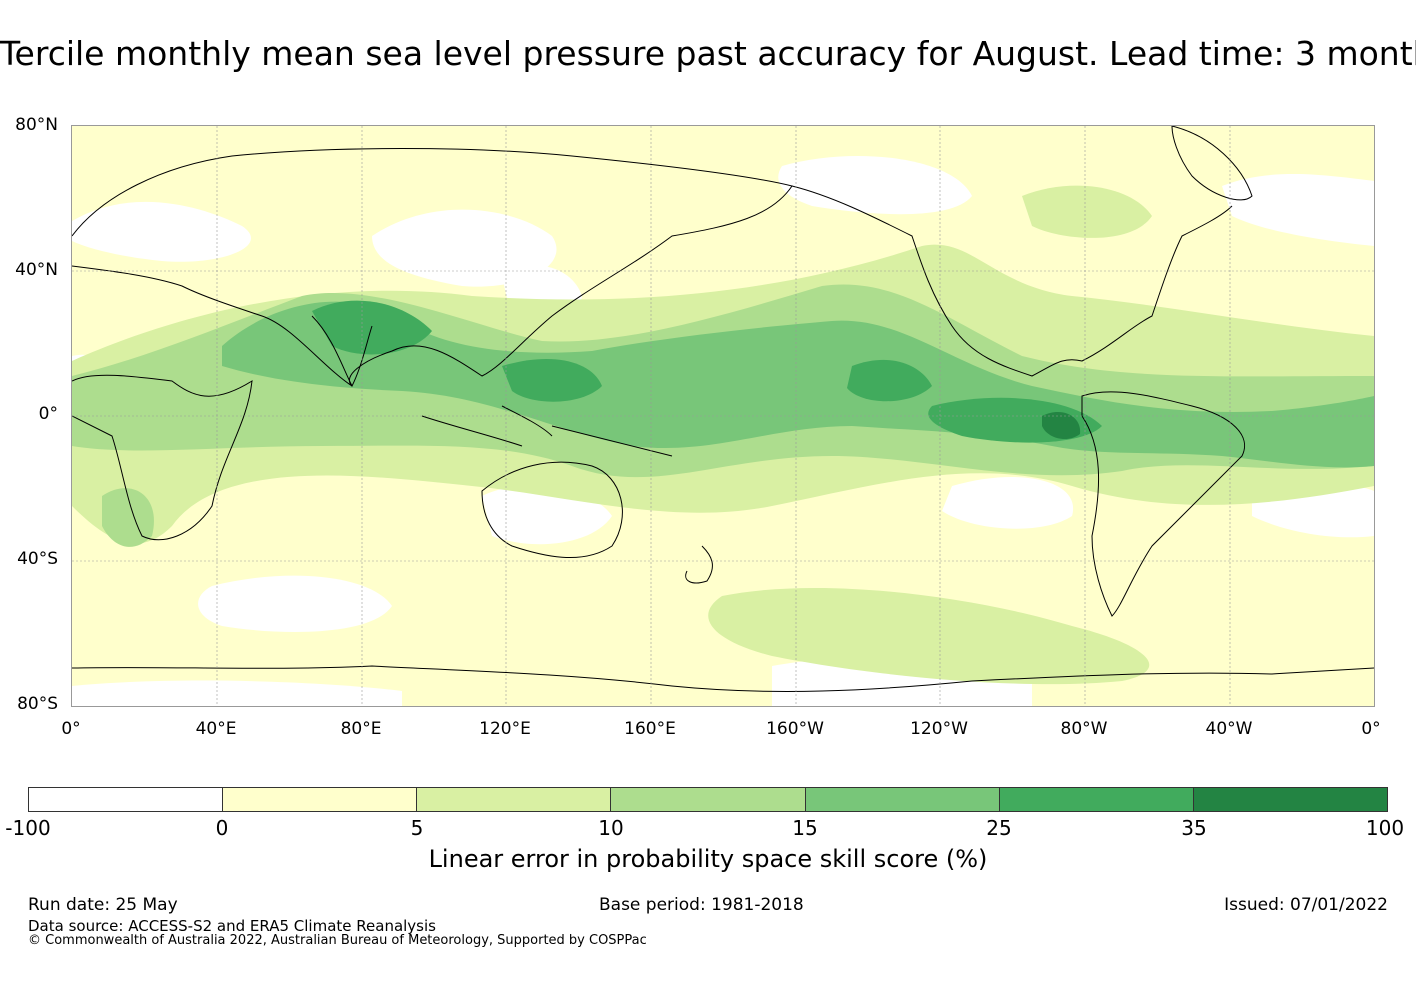 The width and height of the screenshot is (1416, 990). I want to click on lon-label-40w: 40°W, so click(1229, 729).